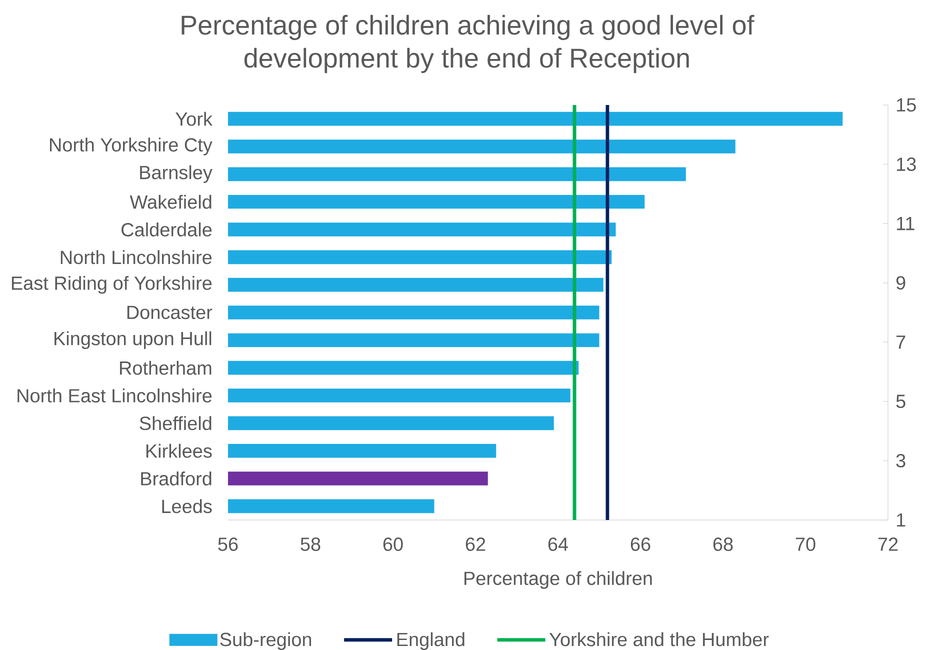 The height and width of the screenshot is (650, 930). I want to click on x-tick-label: 68, so click(723, 544).